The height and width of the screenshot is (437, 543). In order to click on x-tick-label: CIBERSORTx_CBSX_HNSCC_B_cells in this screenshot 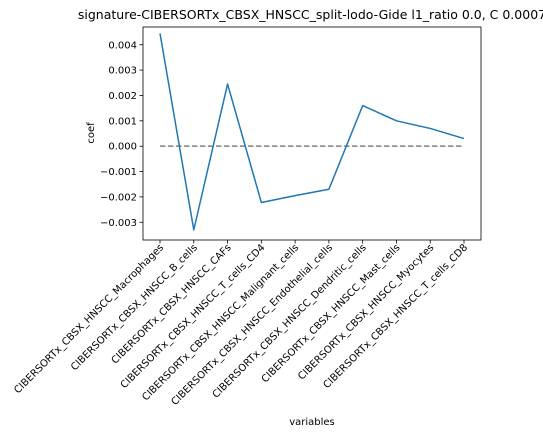, I will do `click(134, 307)`.